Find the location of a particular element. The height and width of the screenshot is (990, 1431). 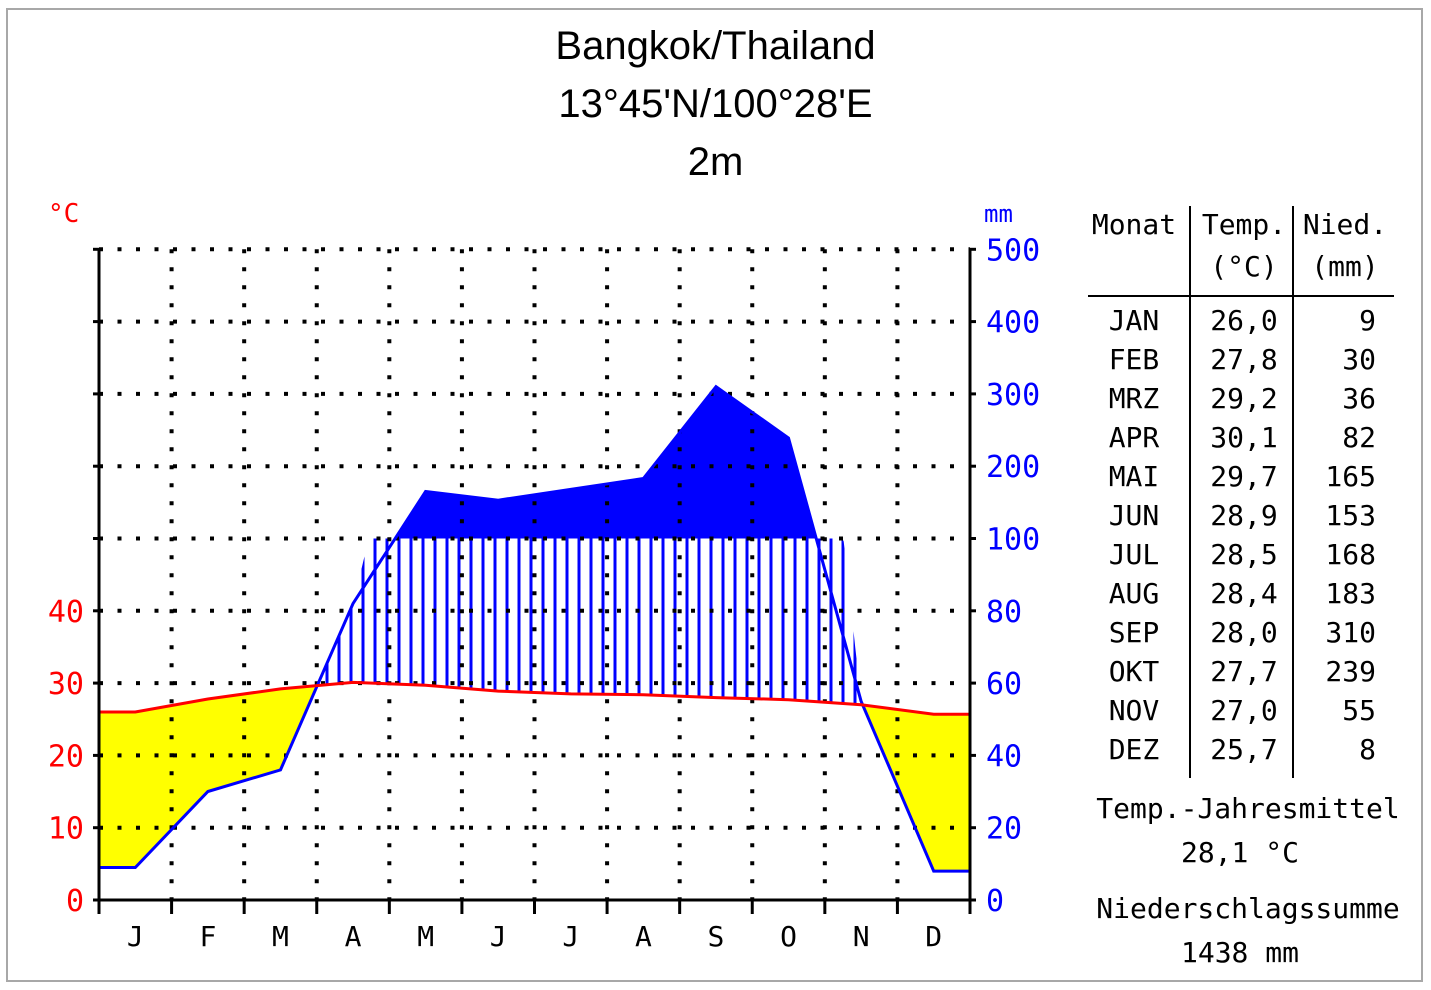

table-cell-precip: 55 is located at coordinates (1359, 710).